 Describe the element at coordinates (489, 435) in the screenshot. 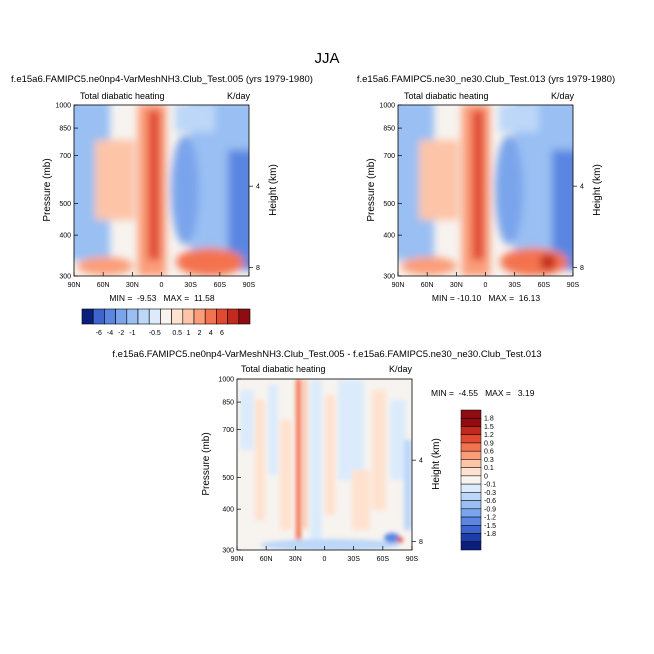

I see `colorbar-diff-label: 1.2` at that location.